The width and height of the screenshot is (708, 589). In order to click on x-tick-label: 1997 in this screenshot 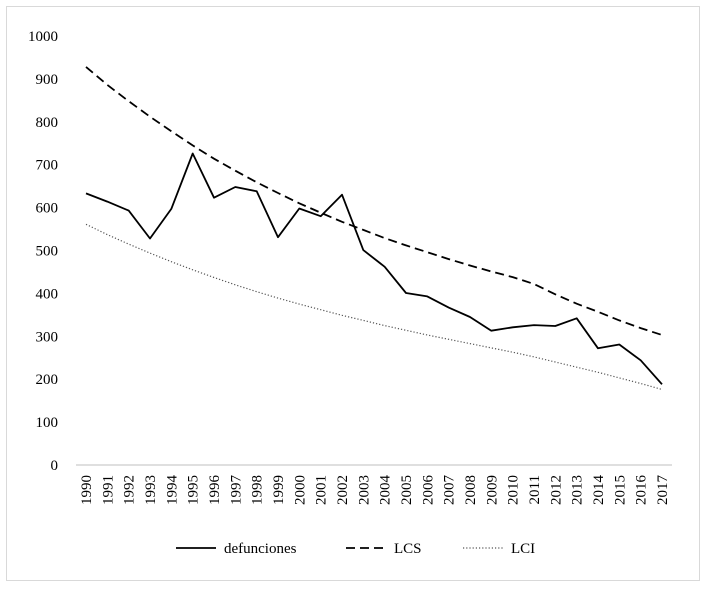, I will do `click(236, 490)`.